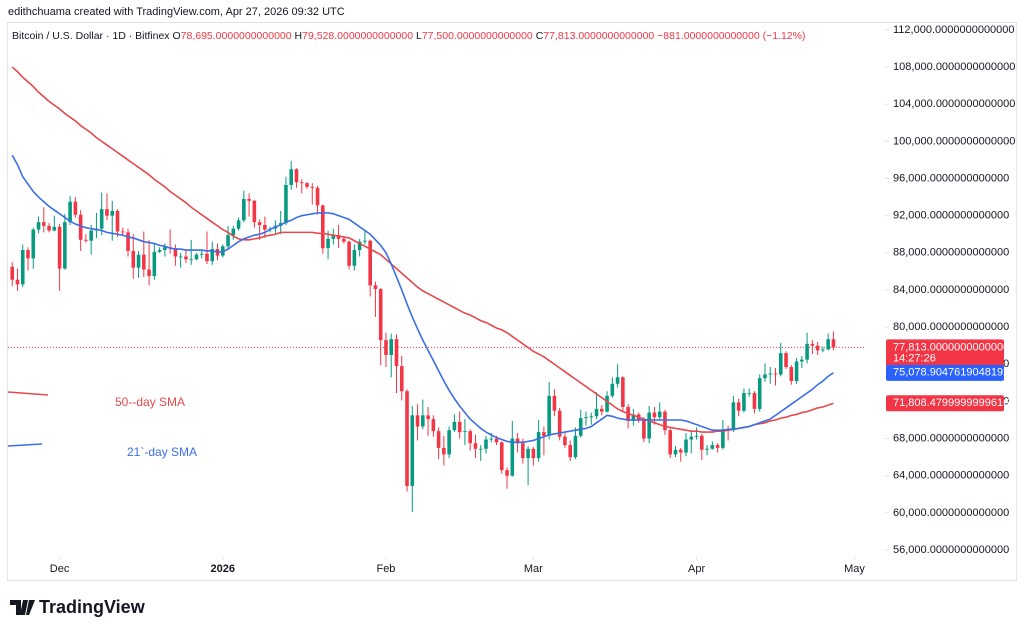 The image size is (1024, 639). I want to click on logo: TradingView, so click(78, 607).